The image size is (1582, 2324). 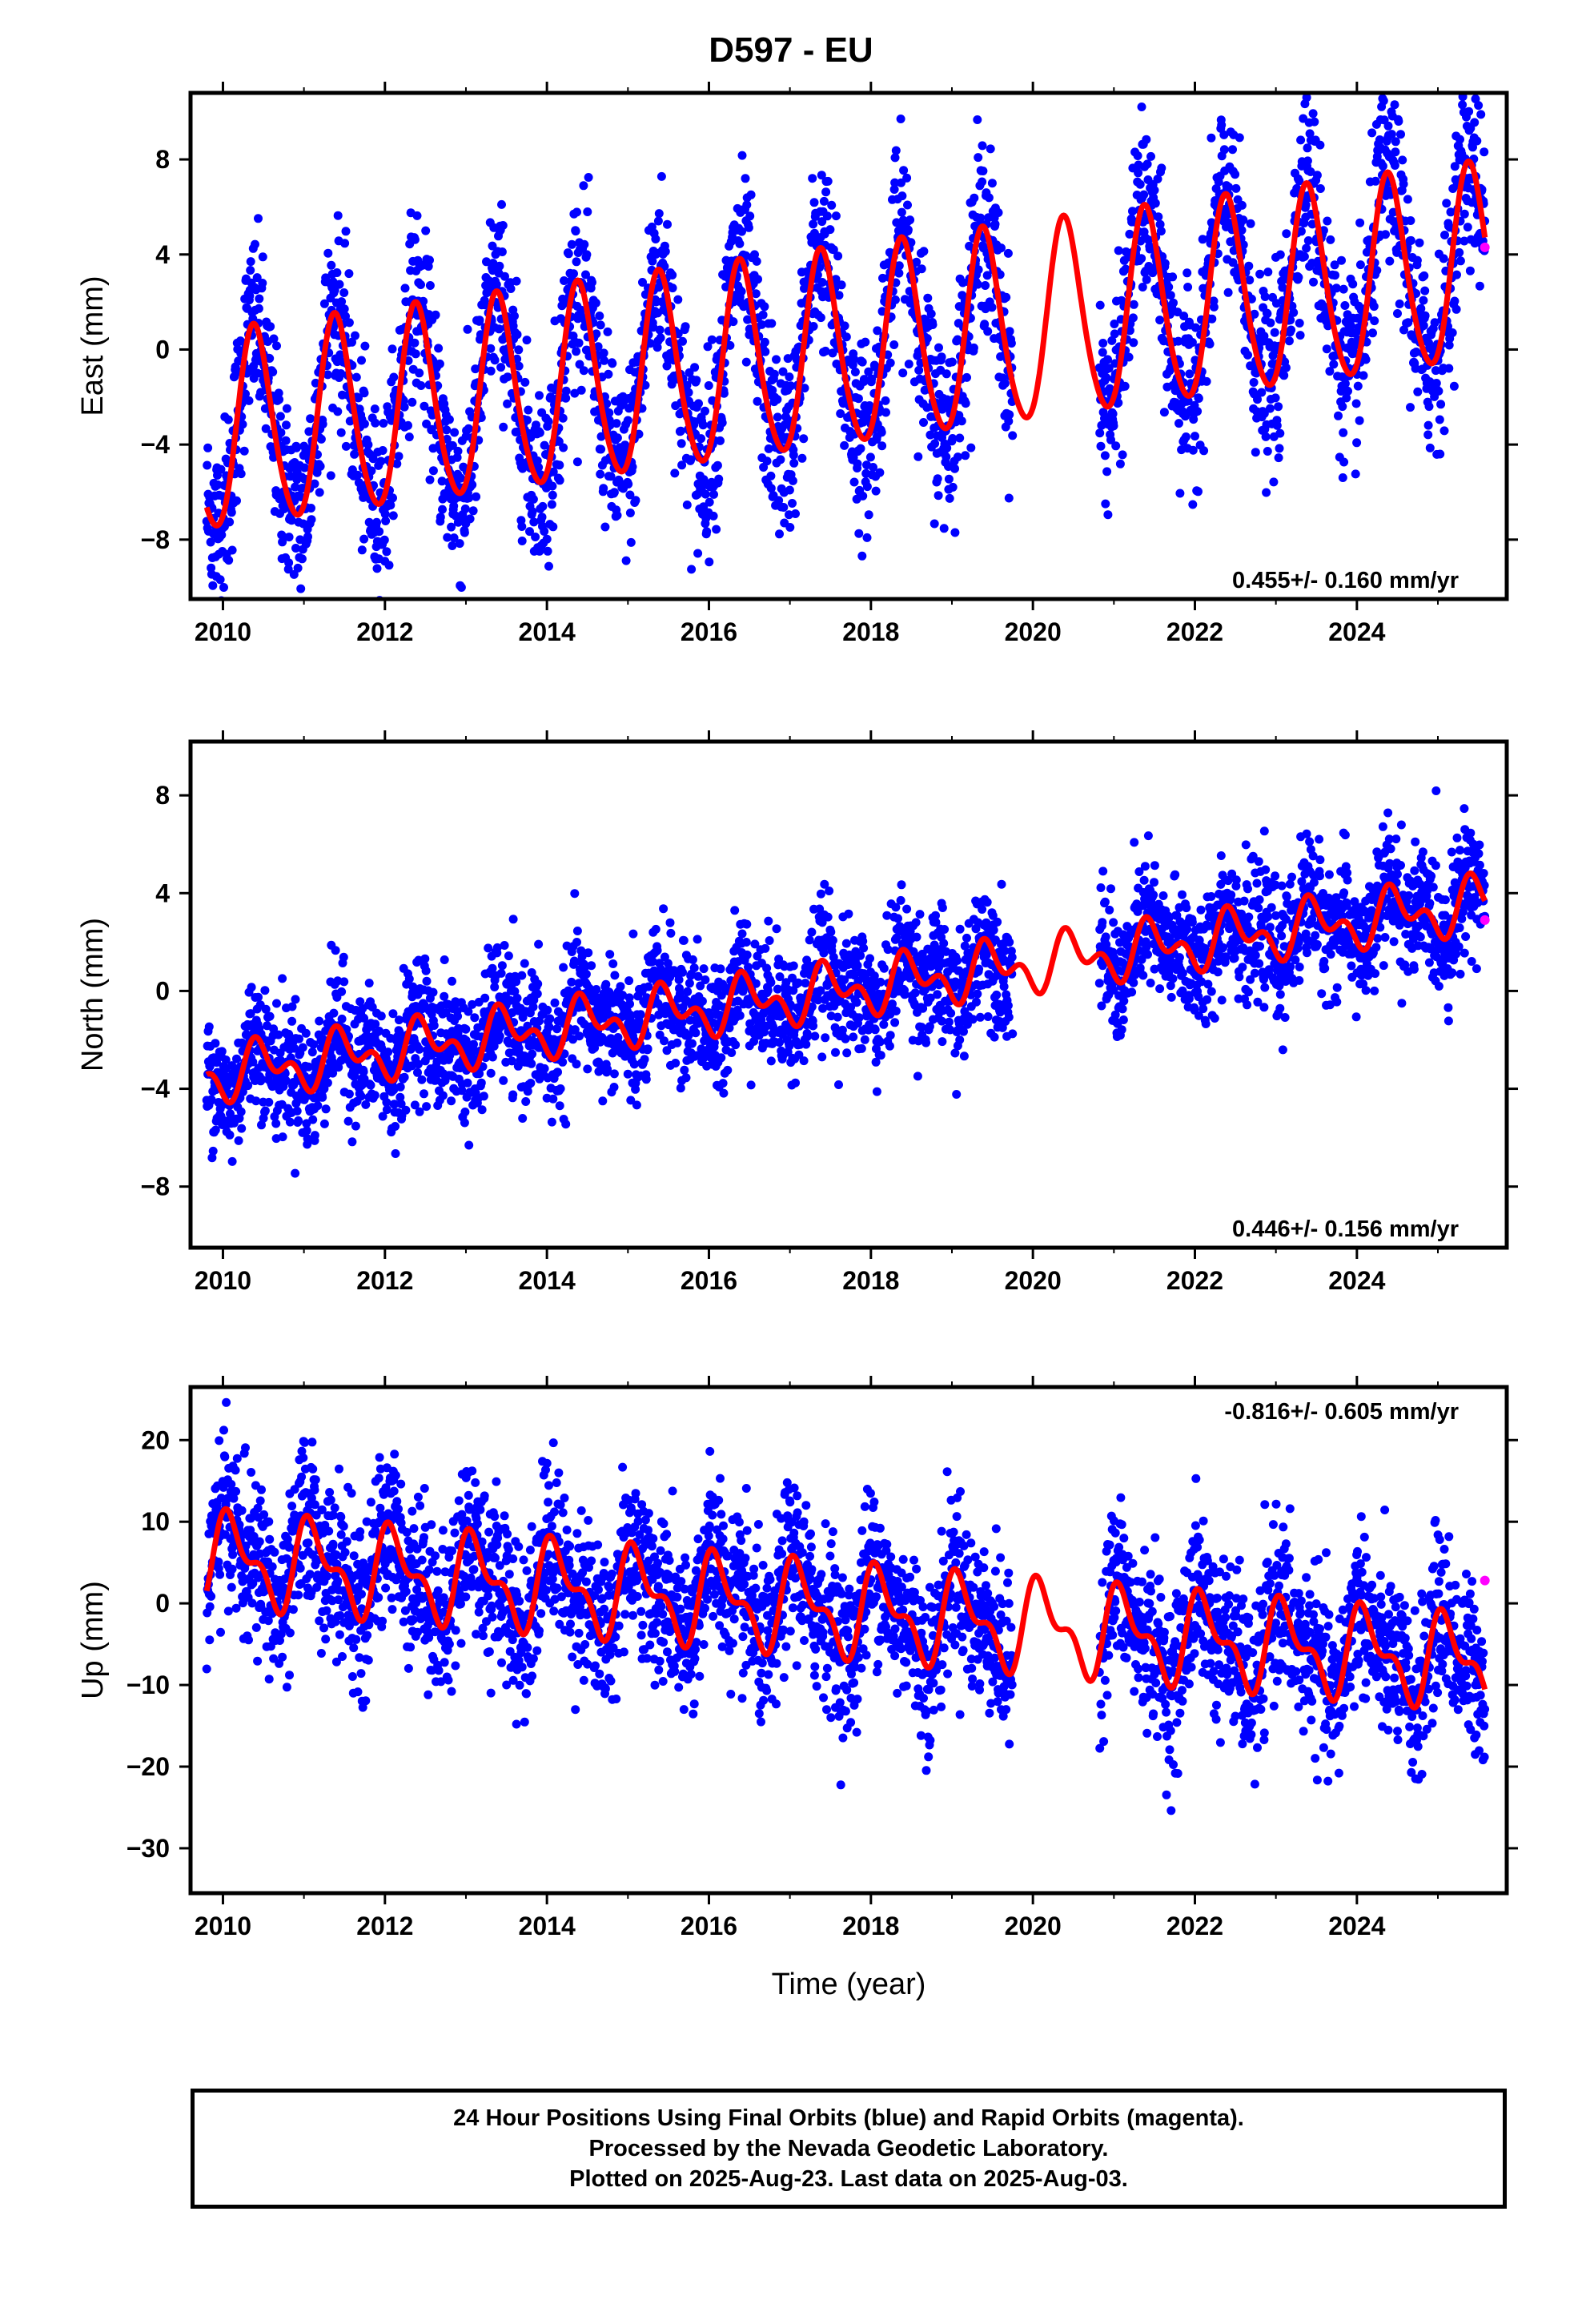 What do you see at coordinates (156, 444) in the screenshot?
I see `y-tick-label: −4` at bounding box center [156, 444].